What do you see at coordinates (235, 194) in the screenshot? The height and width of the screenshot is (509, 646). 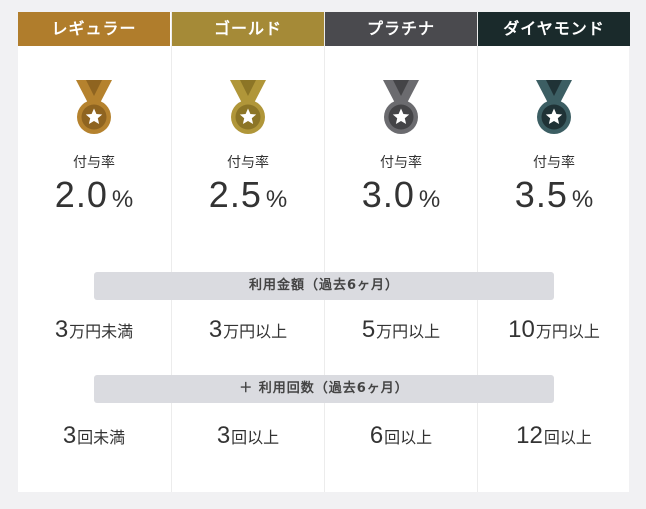 I see `rate-number: 2.5` at bounding box center [235, 194].